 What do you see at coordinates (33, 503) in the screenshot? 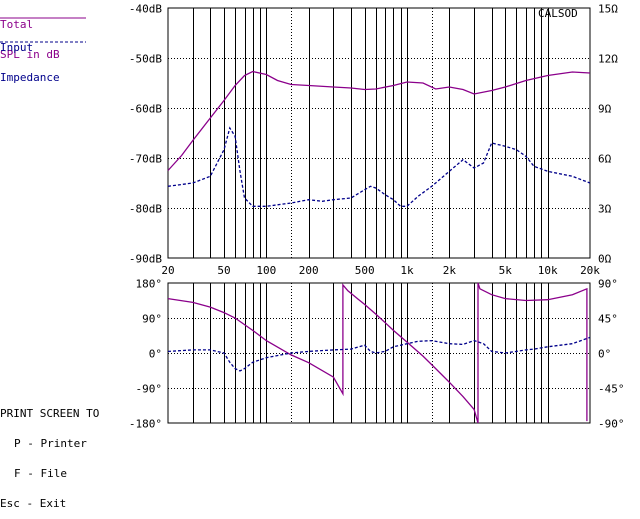
I see `print-option-exit: Esc - Exit` at bounding box center [33, 503].